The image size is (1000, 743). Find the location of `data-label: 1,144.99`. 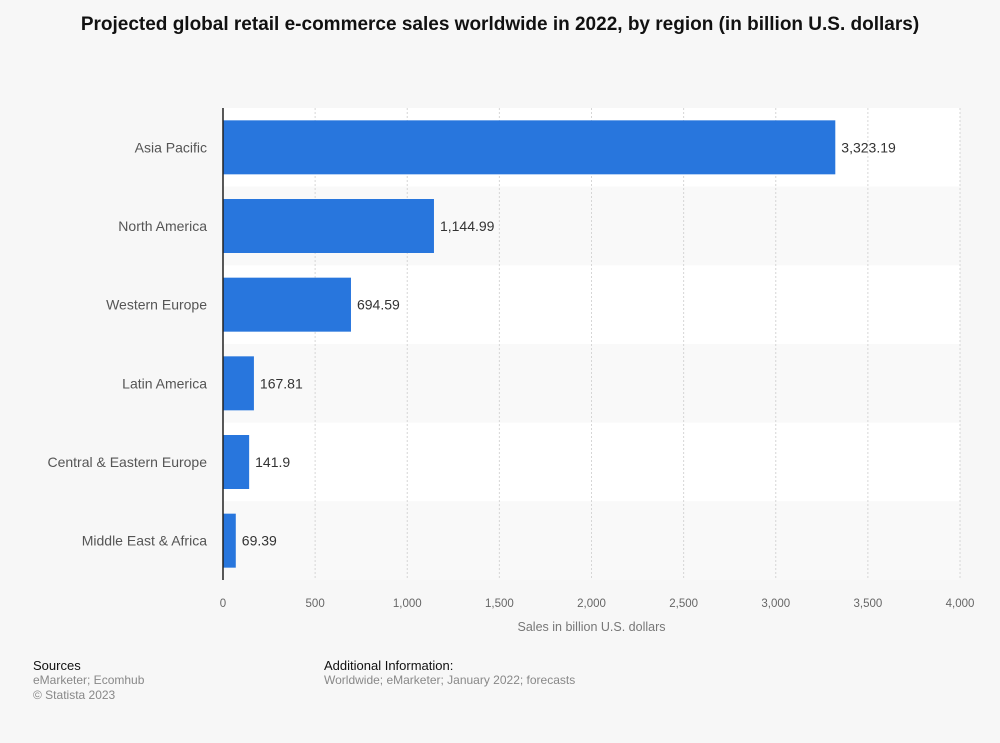

data-label: 1,144.99 is located at coordinates (467, 226).